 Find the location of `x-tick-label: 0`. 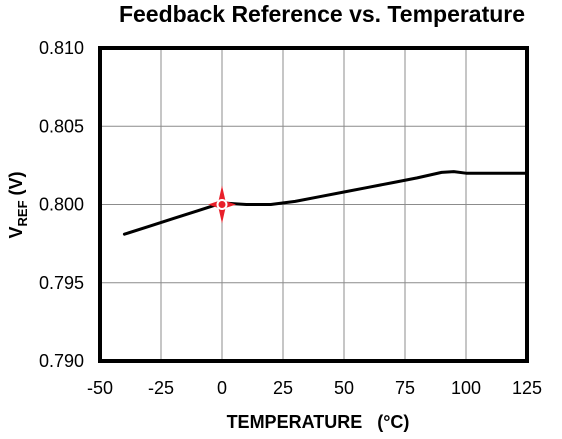

x-tick-label: 0 is located at coordinates (222, 388).